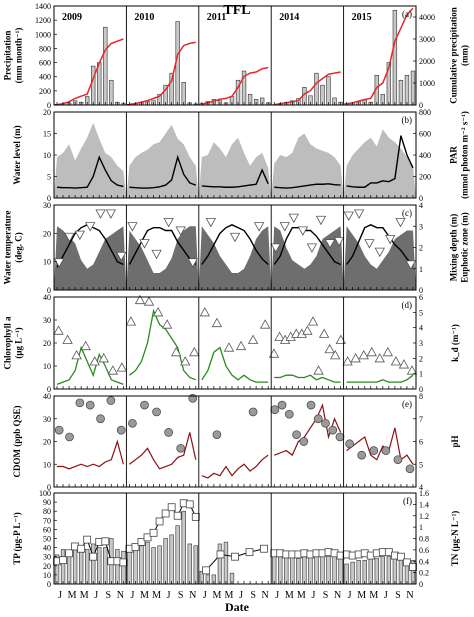 The height and width of the screenshot is (617, 474). I want to click on cumulative-precipitation-line, so click(90, 72).